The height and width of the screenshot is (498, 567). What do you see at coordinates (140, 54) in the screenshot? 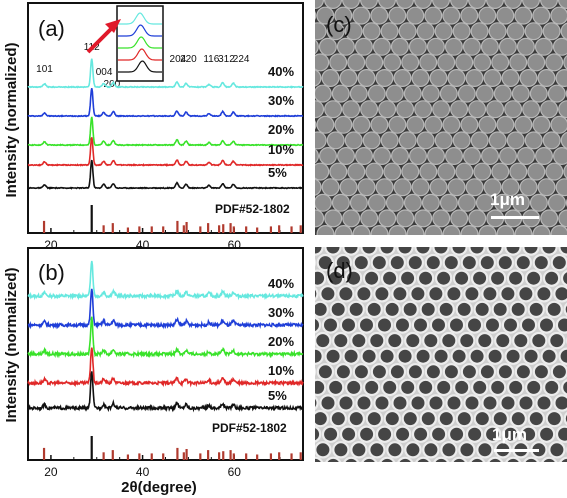
I see `inset-series-line` at bounding box center [140, 54].